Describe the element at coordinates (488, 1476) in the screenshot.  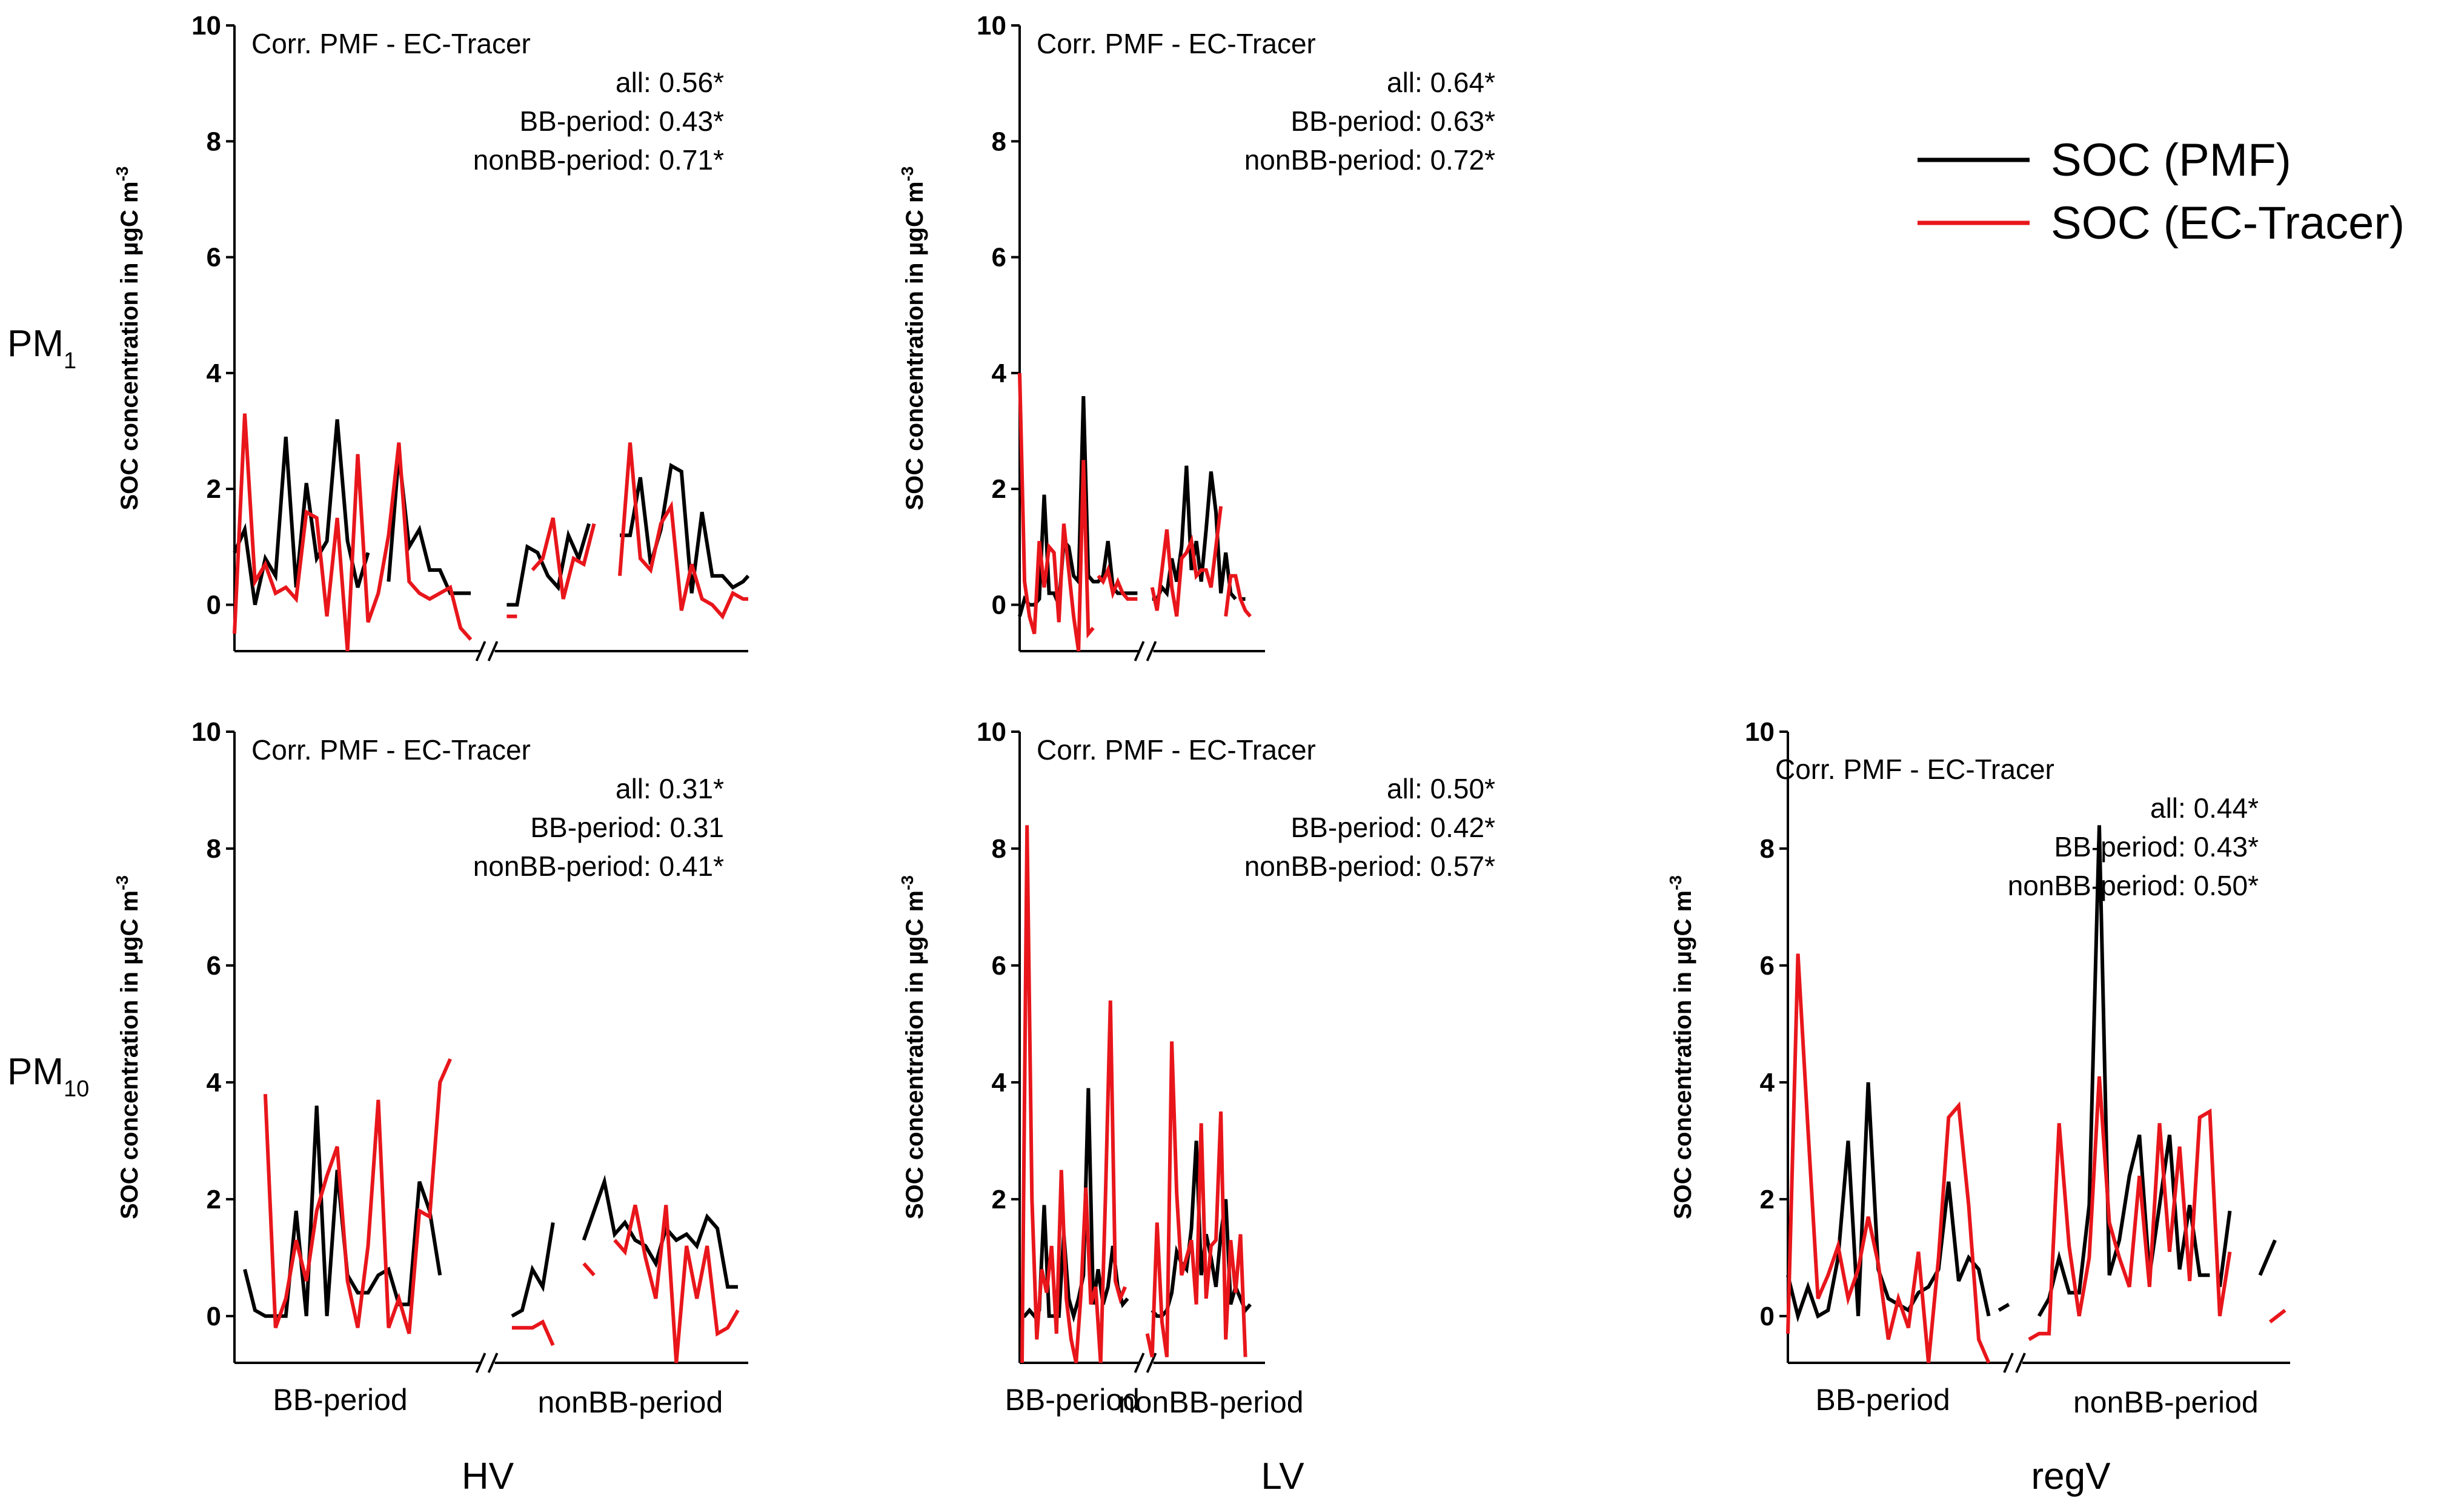
I see `column-label-hv: HV` at that location.